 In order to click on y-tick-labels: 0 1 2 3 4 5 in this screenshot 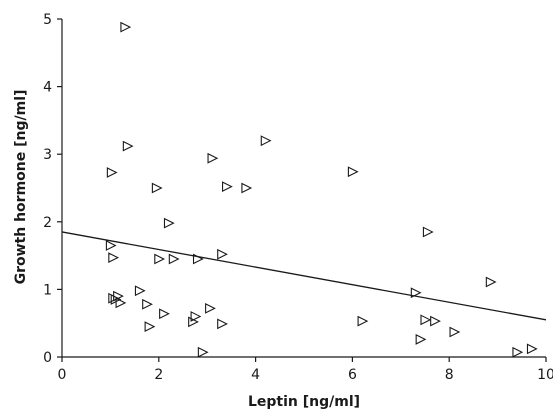, I will do `click(47, 189)`.